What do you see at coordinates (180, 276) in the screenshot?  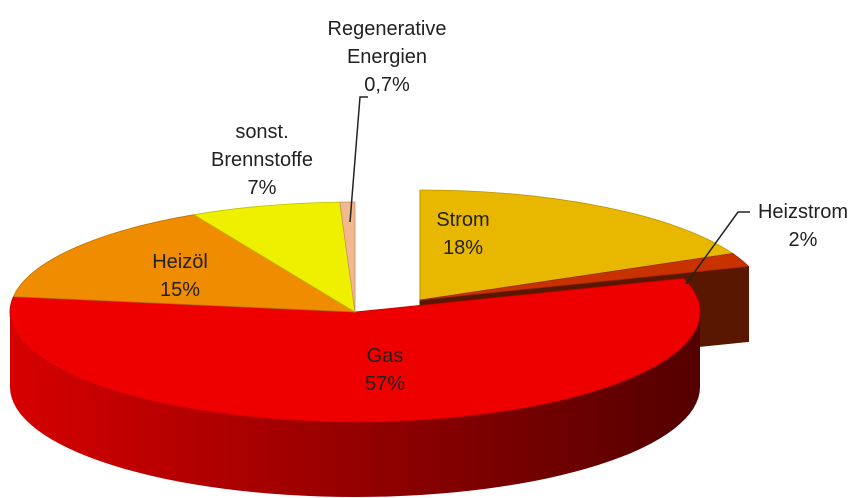 I see `slice-label: Heizöl 15%` at bounding box center [180, 276].